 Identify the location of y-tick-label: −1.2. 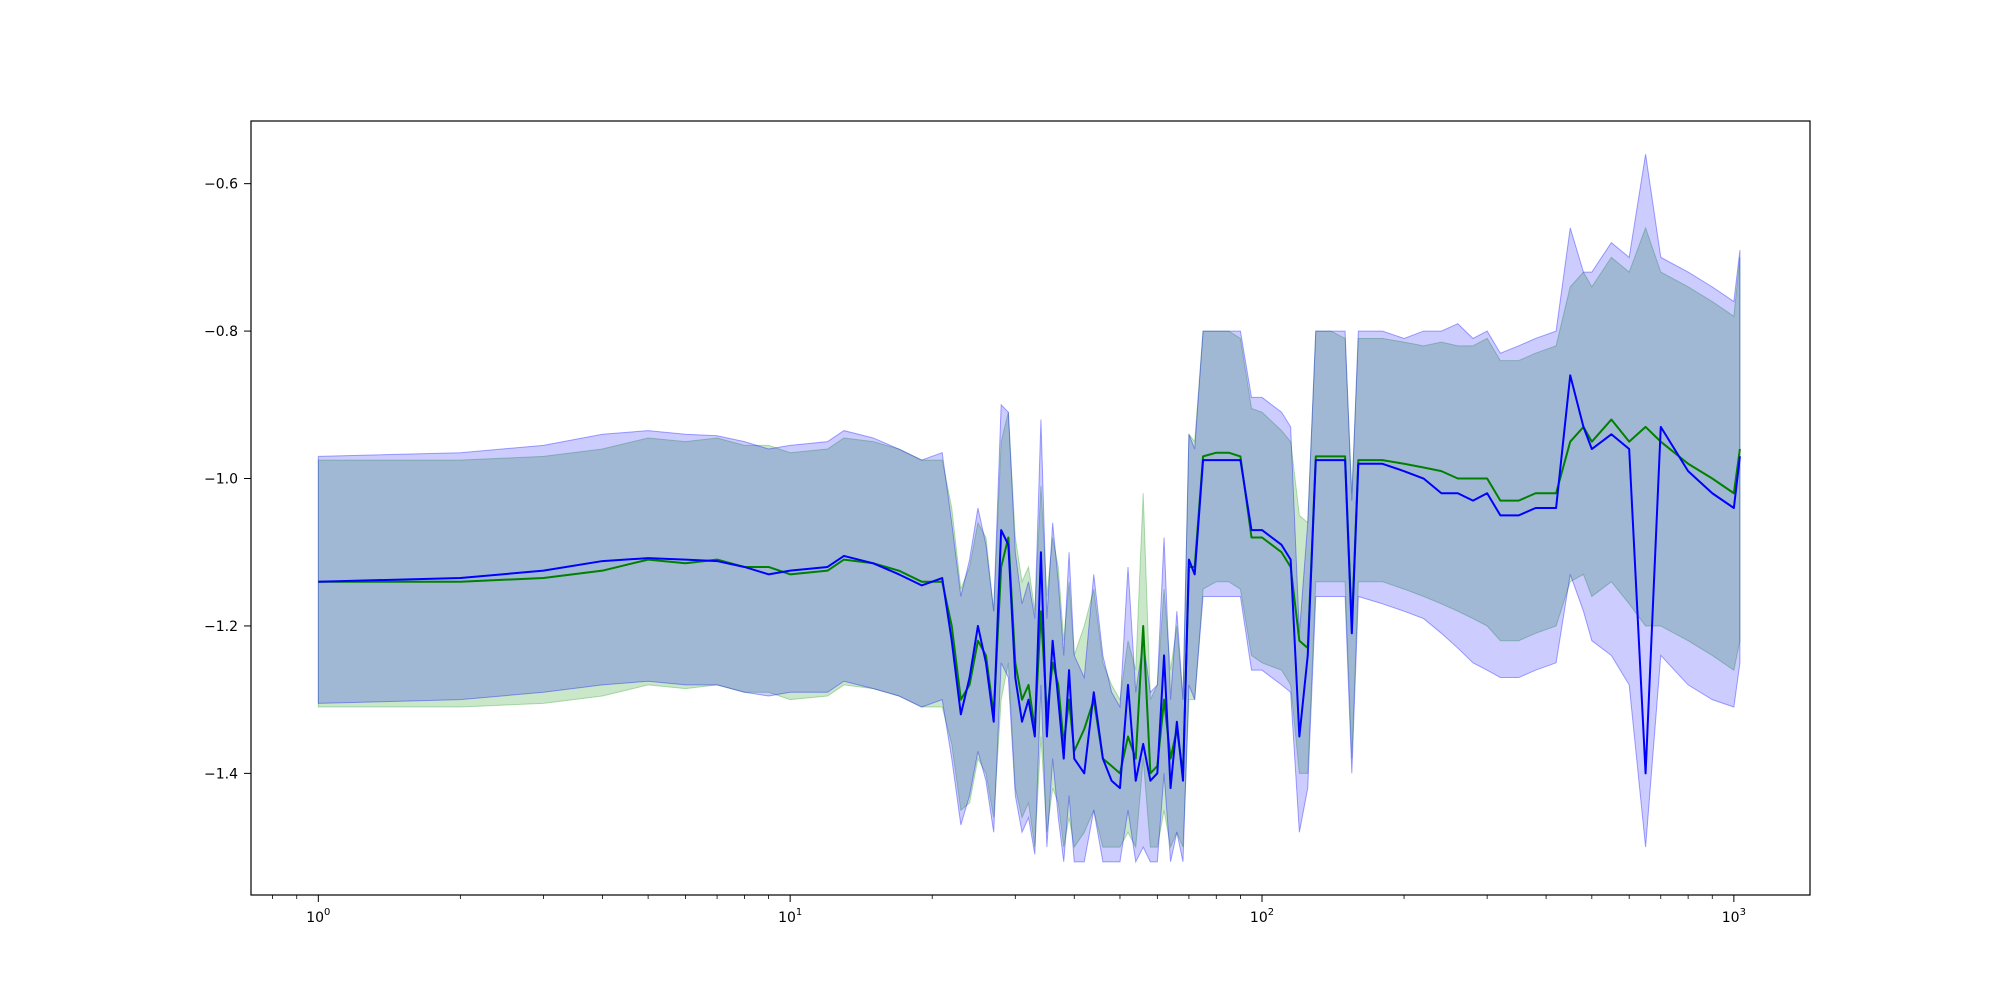
(221, 627).